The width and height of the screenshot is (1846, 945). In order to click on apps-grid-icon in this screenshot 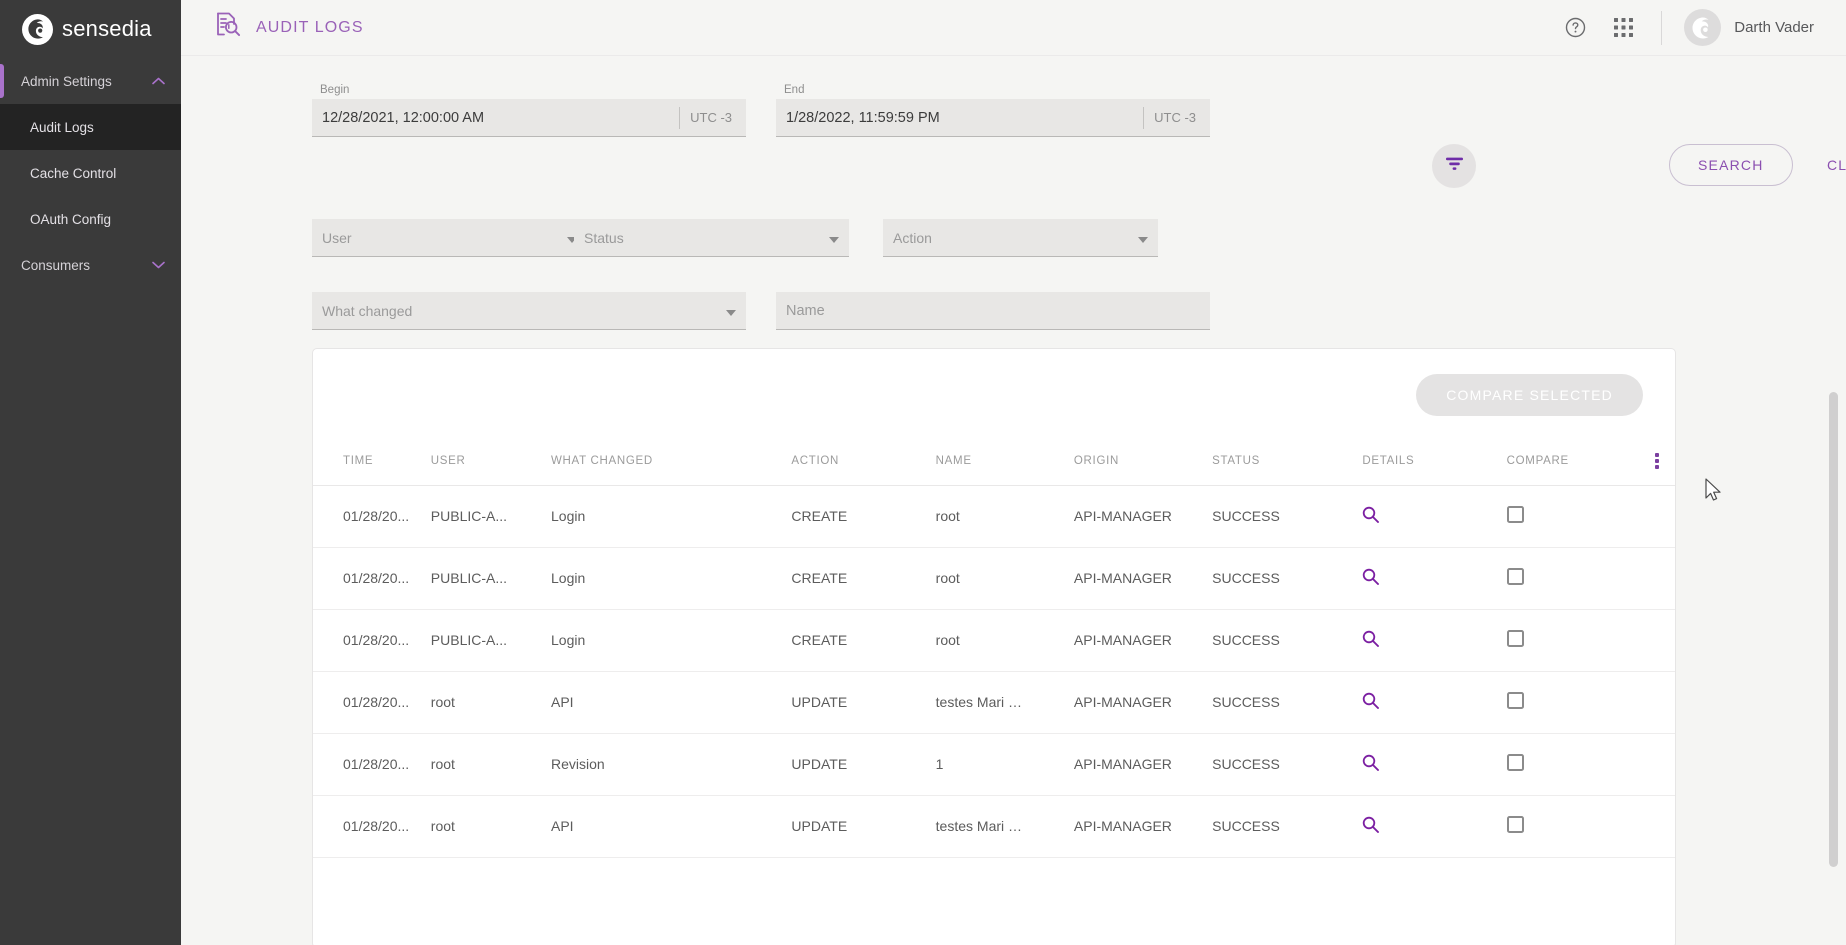, I will do `click(1623, 28)`.